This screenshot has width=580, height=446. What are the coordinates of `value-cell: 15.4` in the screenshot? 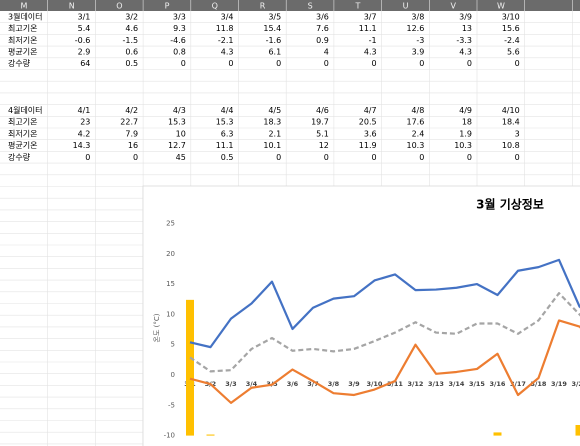 It's located at (272, 28).